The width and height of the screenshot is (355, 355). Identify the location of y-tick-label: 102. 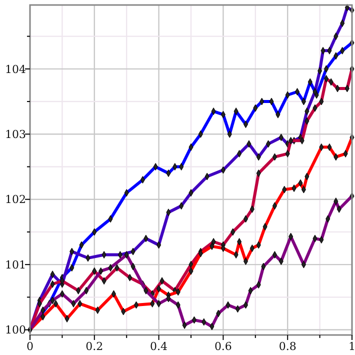
(15, 199).